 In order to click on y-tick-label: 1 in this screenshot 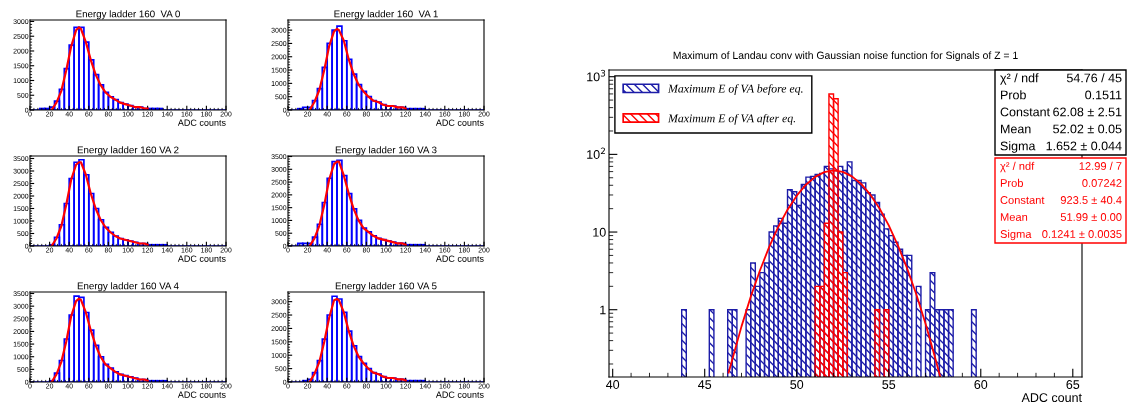, I will do `click(603, 310)`.